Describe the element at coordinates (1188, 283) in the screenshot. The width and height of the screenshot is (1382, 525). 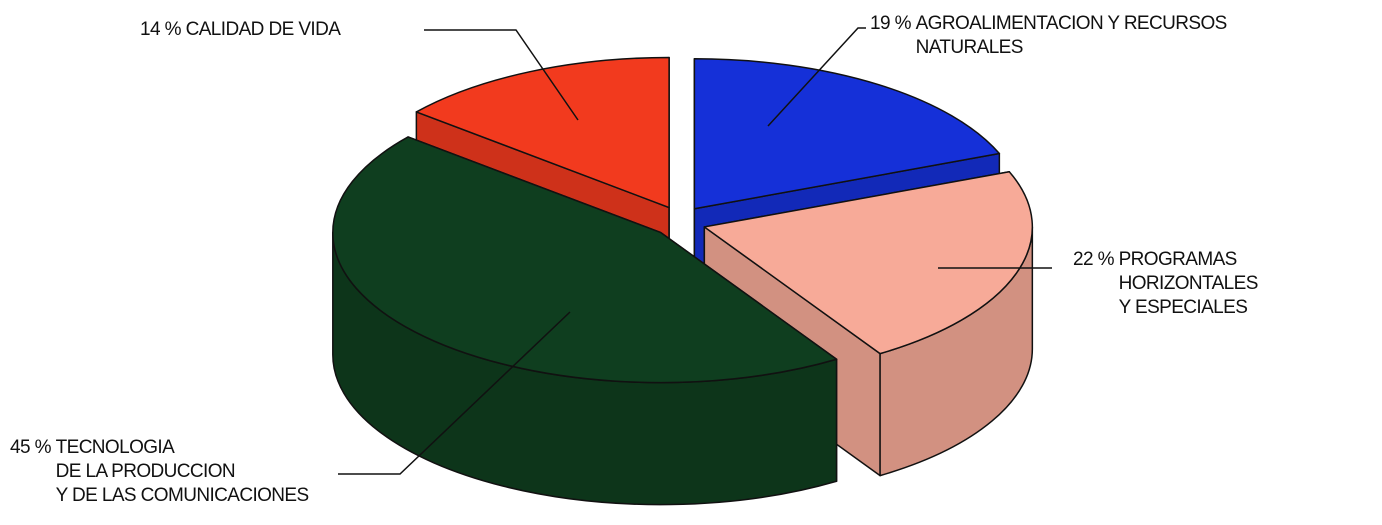
I see `category-label: PROGRAMAS HORIZONTALES Y ESPECIALES` at that location.